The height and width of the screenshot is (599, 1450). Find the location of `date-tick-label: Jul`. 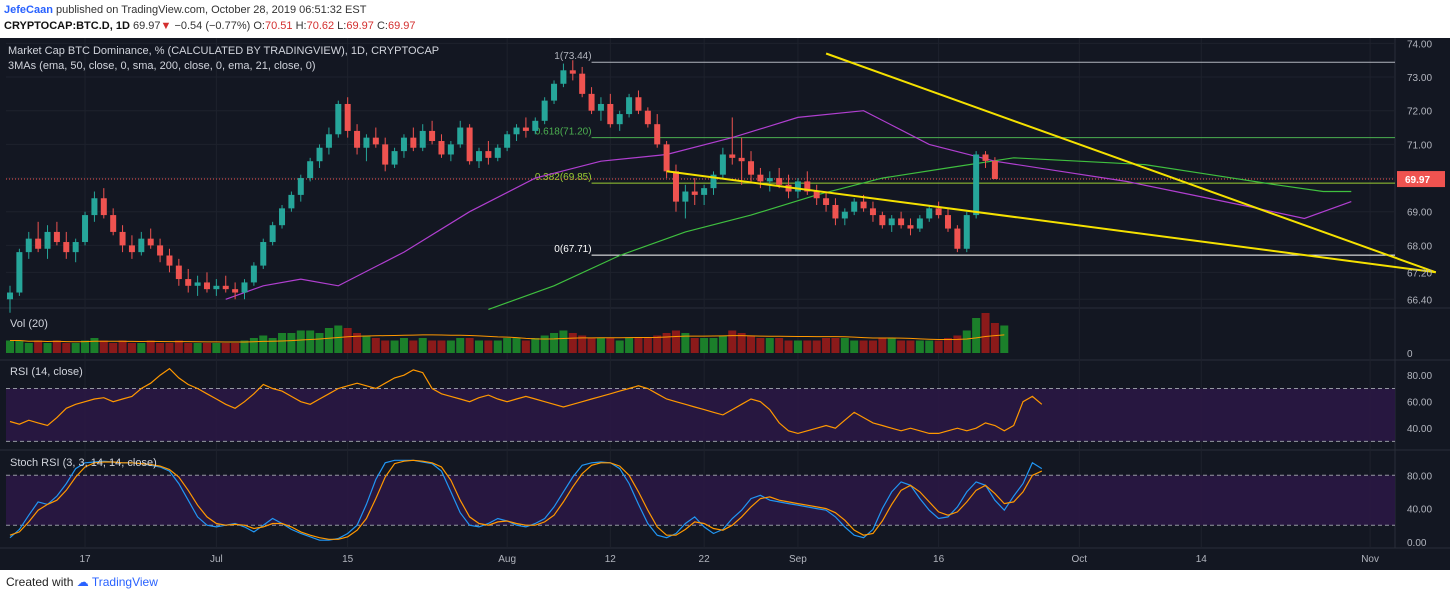

date-tick-label: Jul is located at coordinates (216, 559).